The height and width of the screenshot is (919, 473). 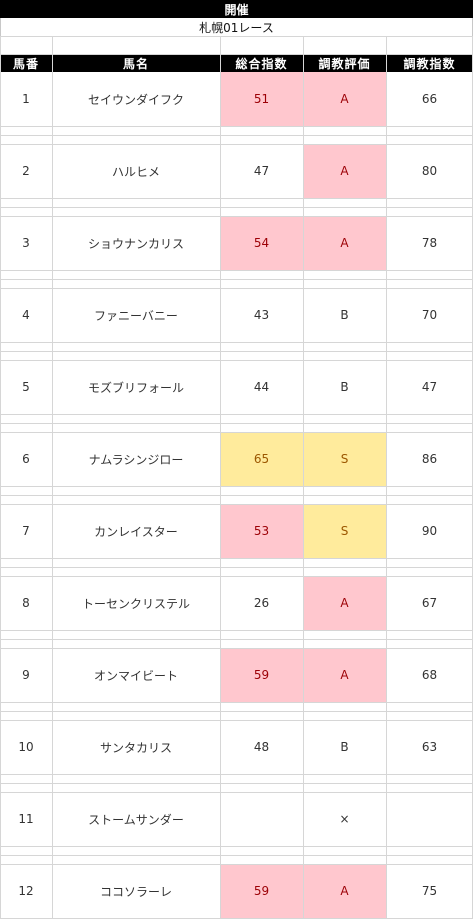 What do you see at coordinates (429, 171) in the screenshot?
I see `training-index-cell: 80` at bounding box center [429, 171].